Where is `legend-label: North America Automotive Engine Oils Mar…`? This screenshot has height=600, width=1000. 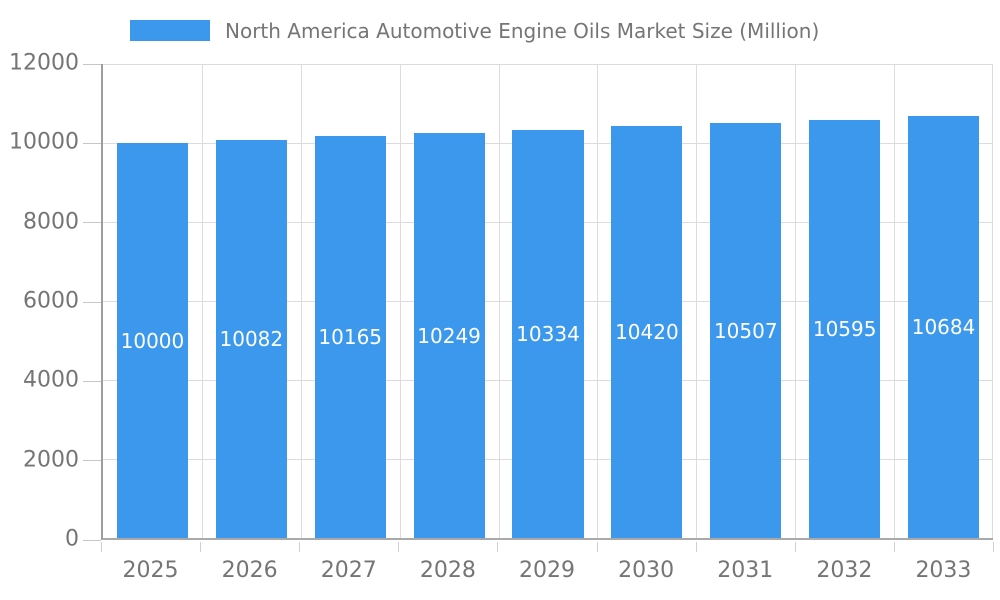
legend-label: North America Automotive Engine Oils Mar… is located at coordinates (522, 30).